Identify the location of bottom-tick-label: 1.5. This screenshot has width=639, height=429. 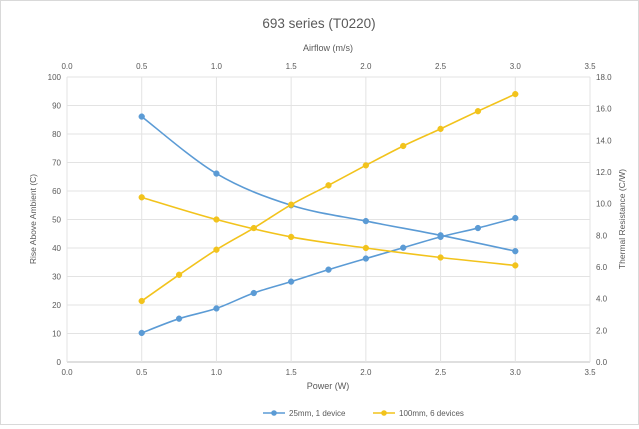
(292, 372).